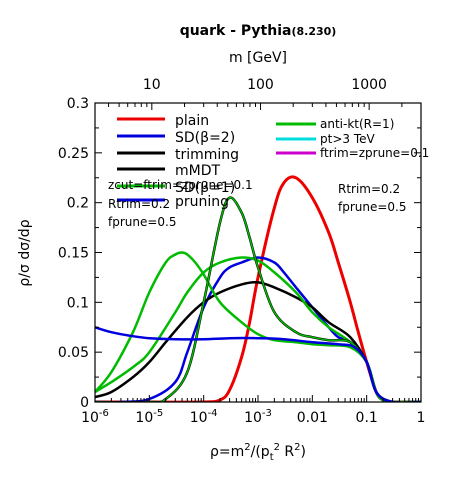 This screenshot has width=451, height=479. What do you see at coordinates (205, 188) in the screenshot?
I see `legend-label: SD(β=1)` at bounding box center [205, 188].